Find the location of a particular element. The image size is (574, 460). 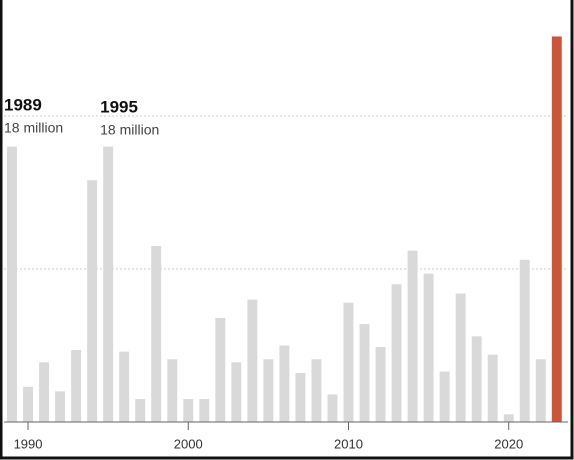

x-tick-label: 1990 is located at coordinates (28, 443).